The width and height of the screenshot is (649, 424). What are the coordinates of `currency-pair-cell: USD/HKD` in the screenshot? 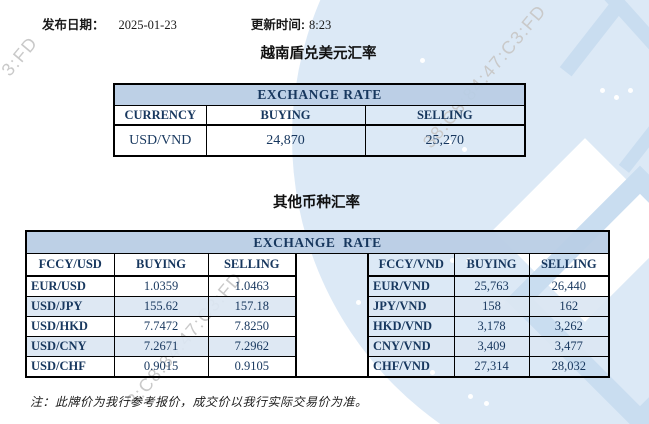 It's located at (70, 326).